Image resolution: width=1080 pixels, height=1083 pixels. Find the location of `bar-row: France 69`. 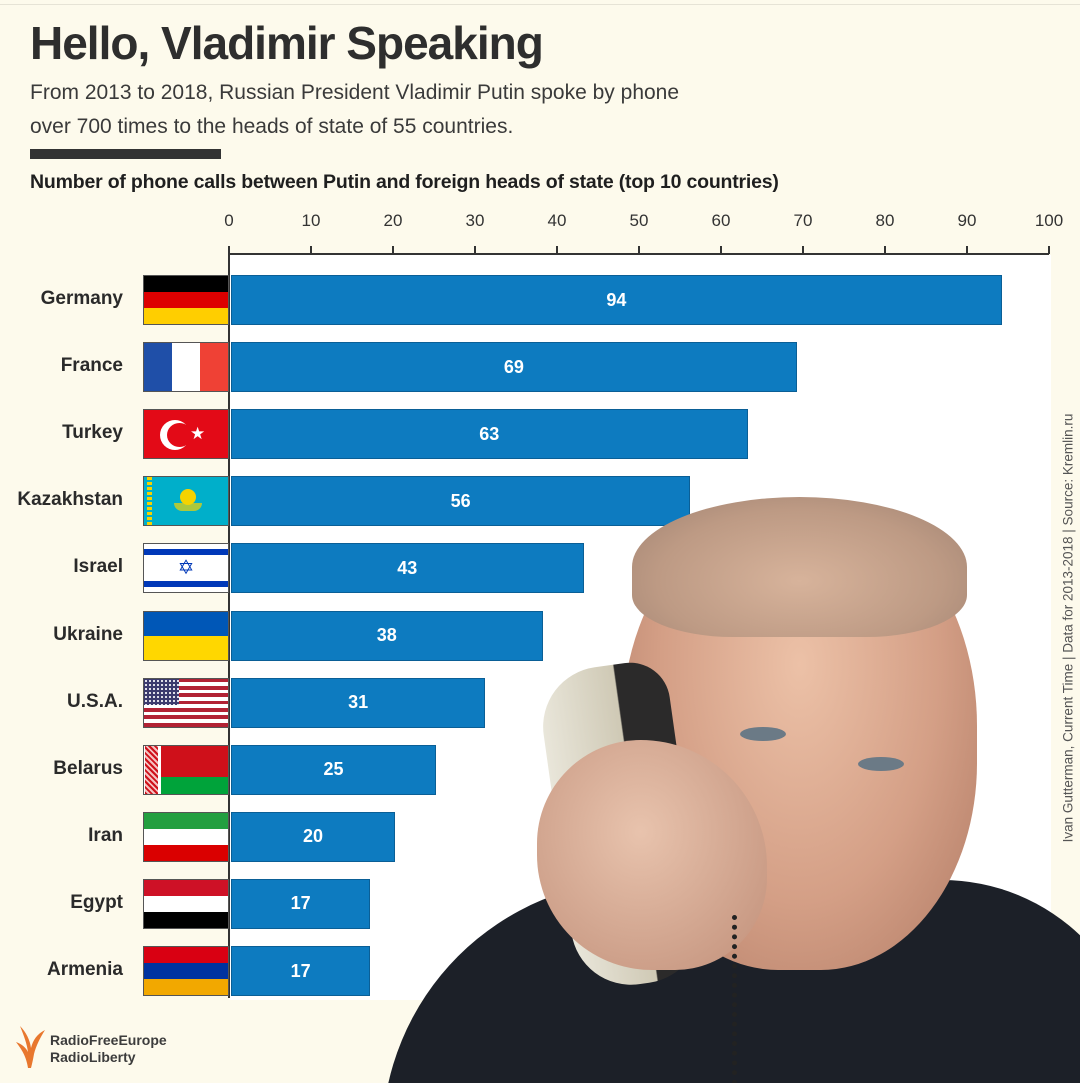

bar-row: France 69 is located at coordinates (540, 367).